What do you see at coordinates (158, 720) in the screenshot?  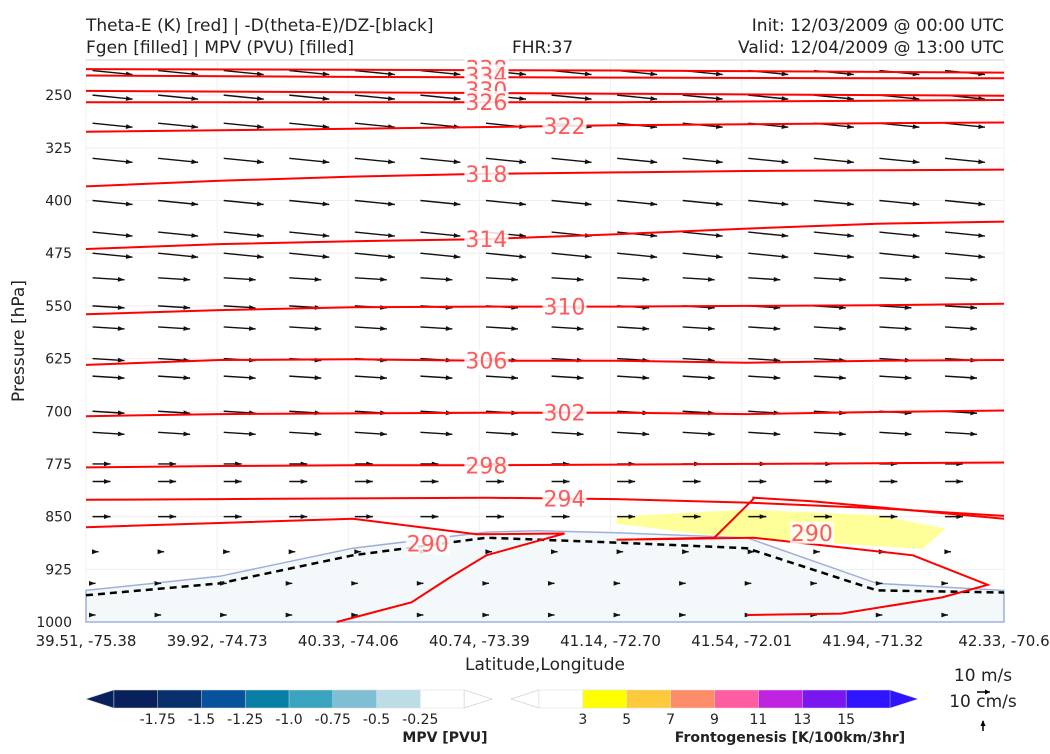 I see `mpv-colorbar-tick: -1.75` at bounding box center [158, 720].